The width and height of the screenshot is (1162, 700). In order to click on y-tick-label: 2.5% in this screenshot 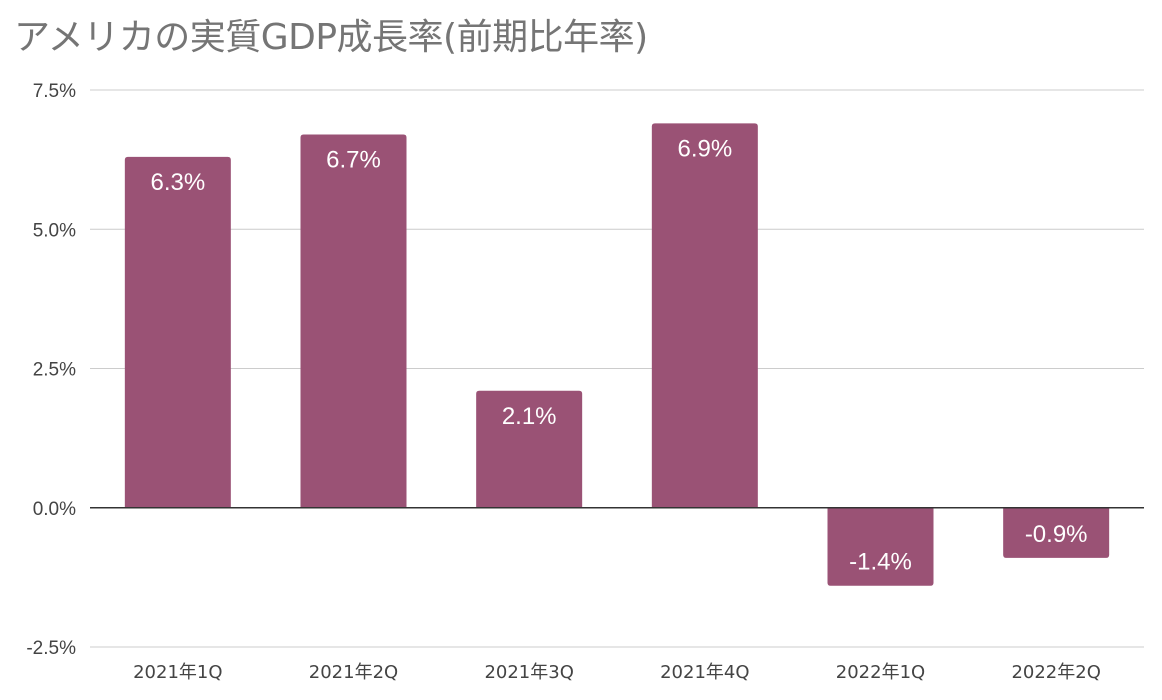, I will do `click(54, 370)`.